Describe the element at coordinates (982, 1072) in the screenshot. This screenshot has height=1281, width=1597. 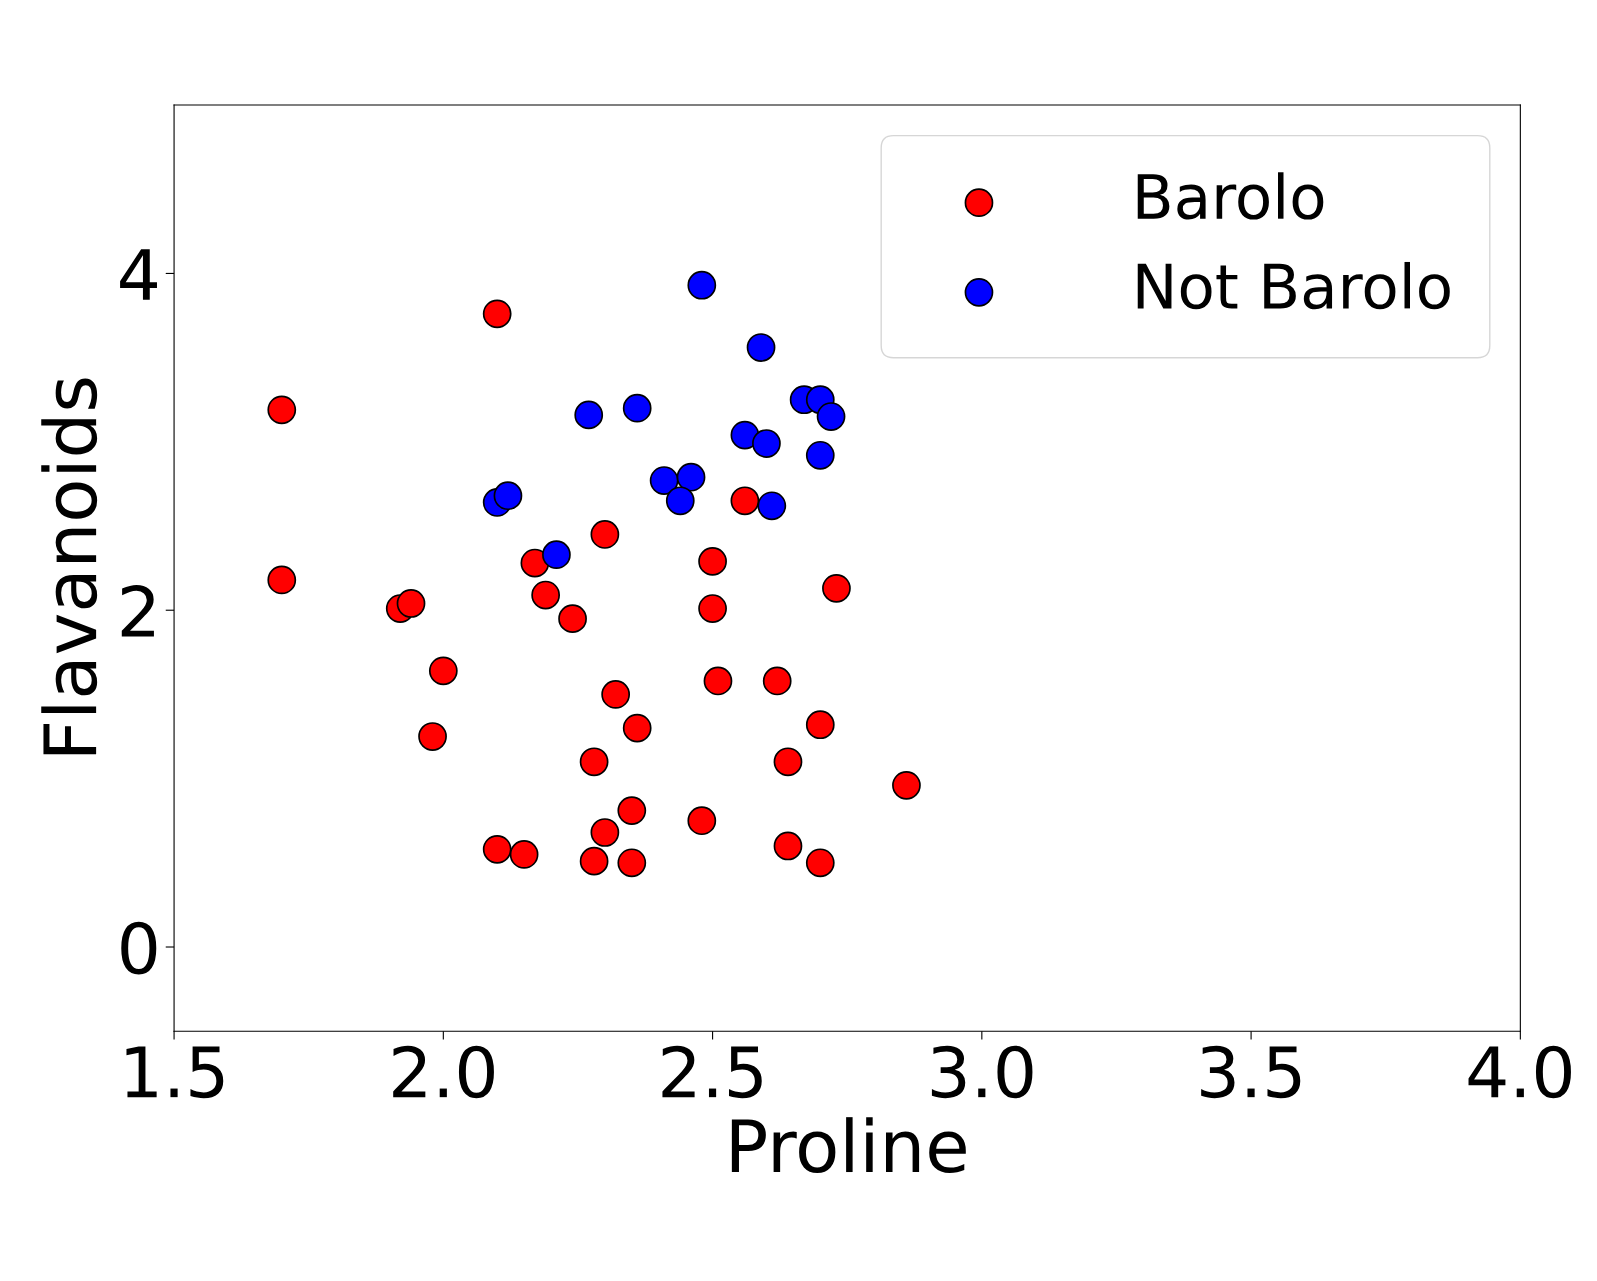
I see `x-tick-label: 3.0` at that location.